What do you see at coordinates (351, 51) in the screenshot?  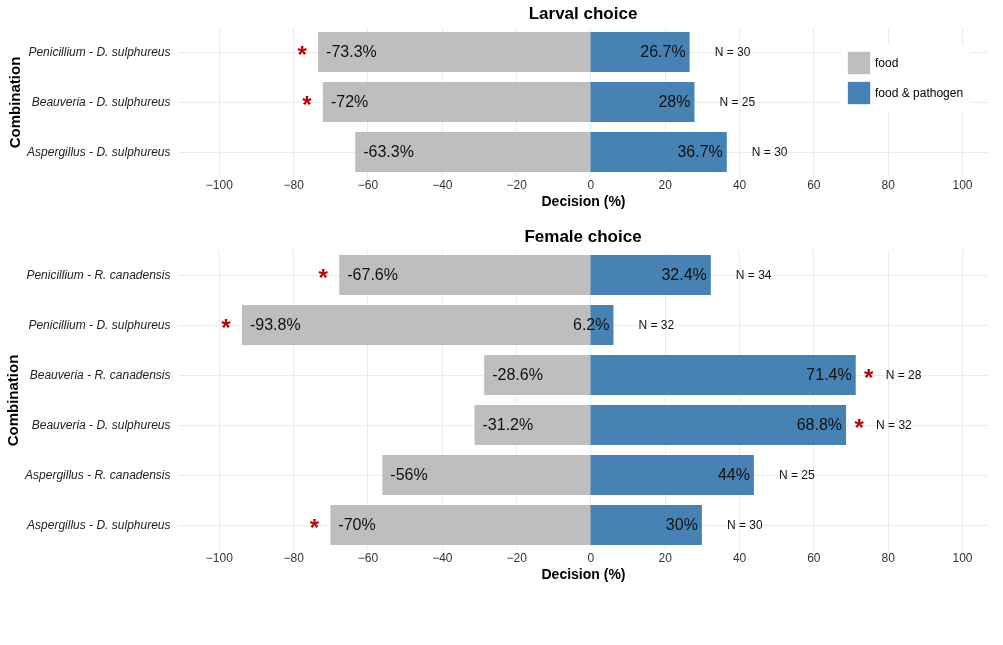 I see `data-label: -73.3%` at bounding box center [351, 51].